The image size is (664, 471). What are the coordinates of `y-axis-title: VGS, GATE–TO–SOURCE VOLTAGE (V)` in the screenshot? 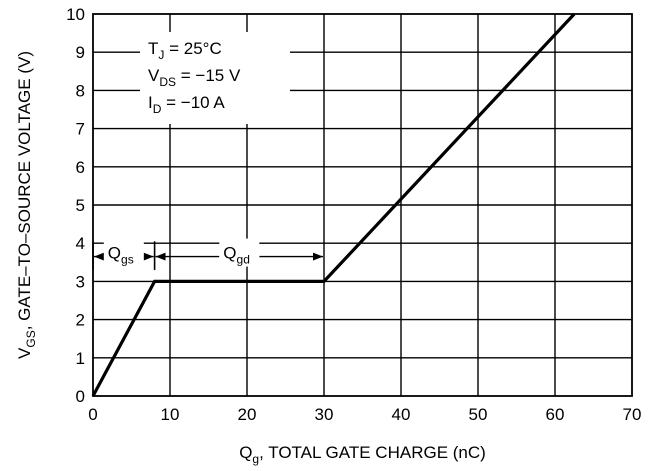 It's located at (26, 205).